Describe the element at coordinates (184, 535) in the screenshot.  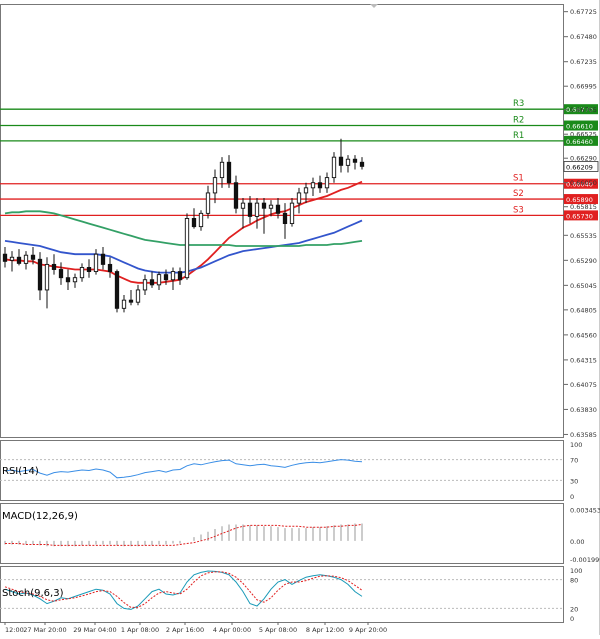
I see `macd-signal-line` at that location.